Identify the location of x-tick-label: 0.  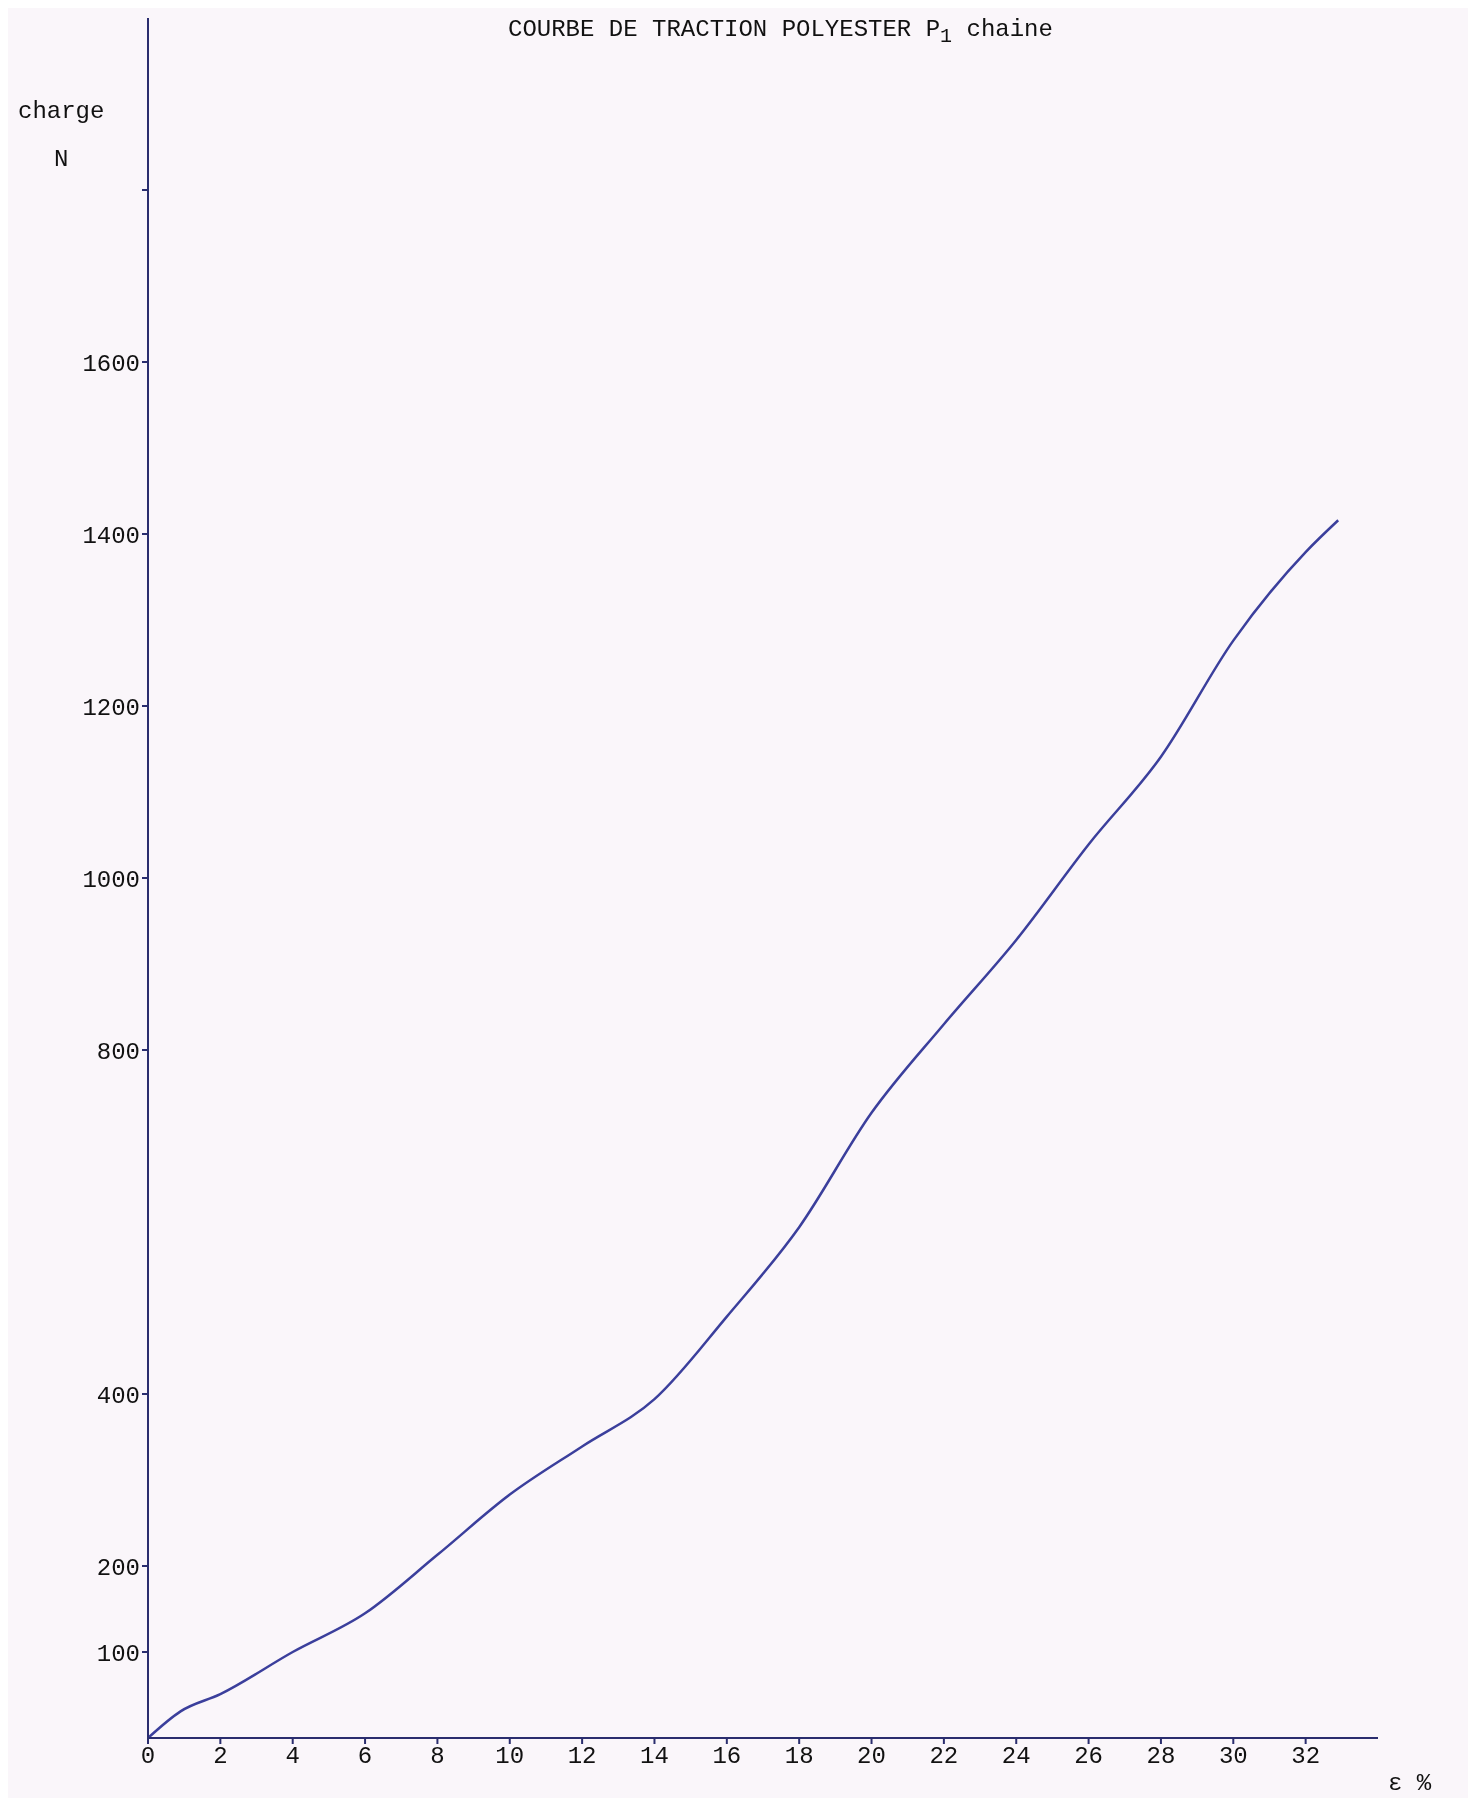
(148, 1757).